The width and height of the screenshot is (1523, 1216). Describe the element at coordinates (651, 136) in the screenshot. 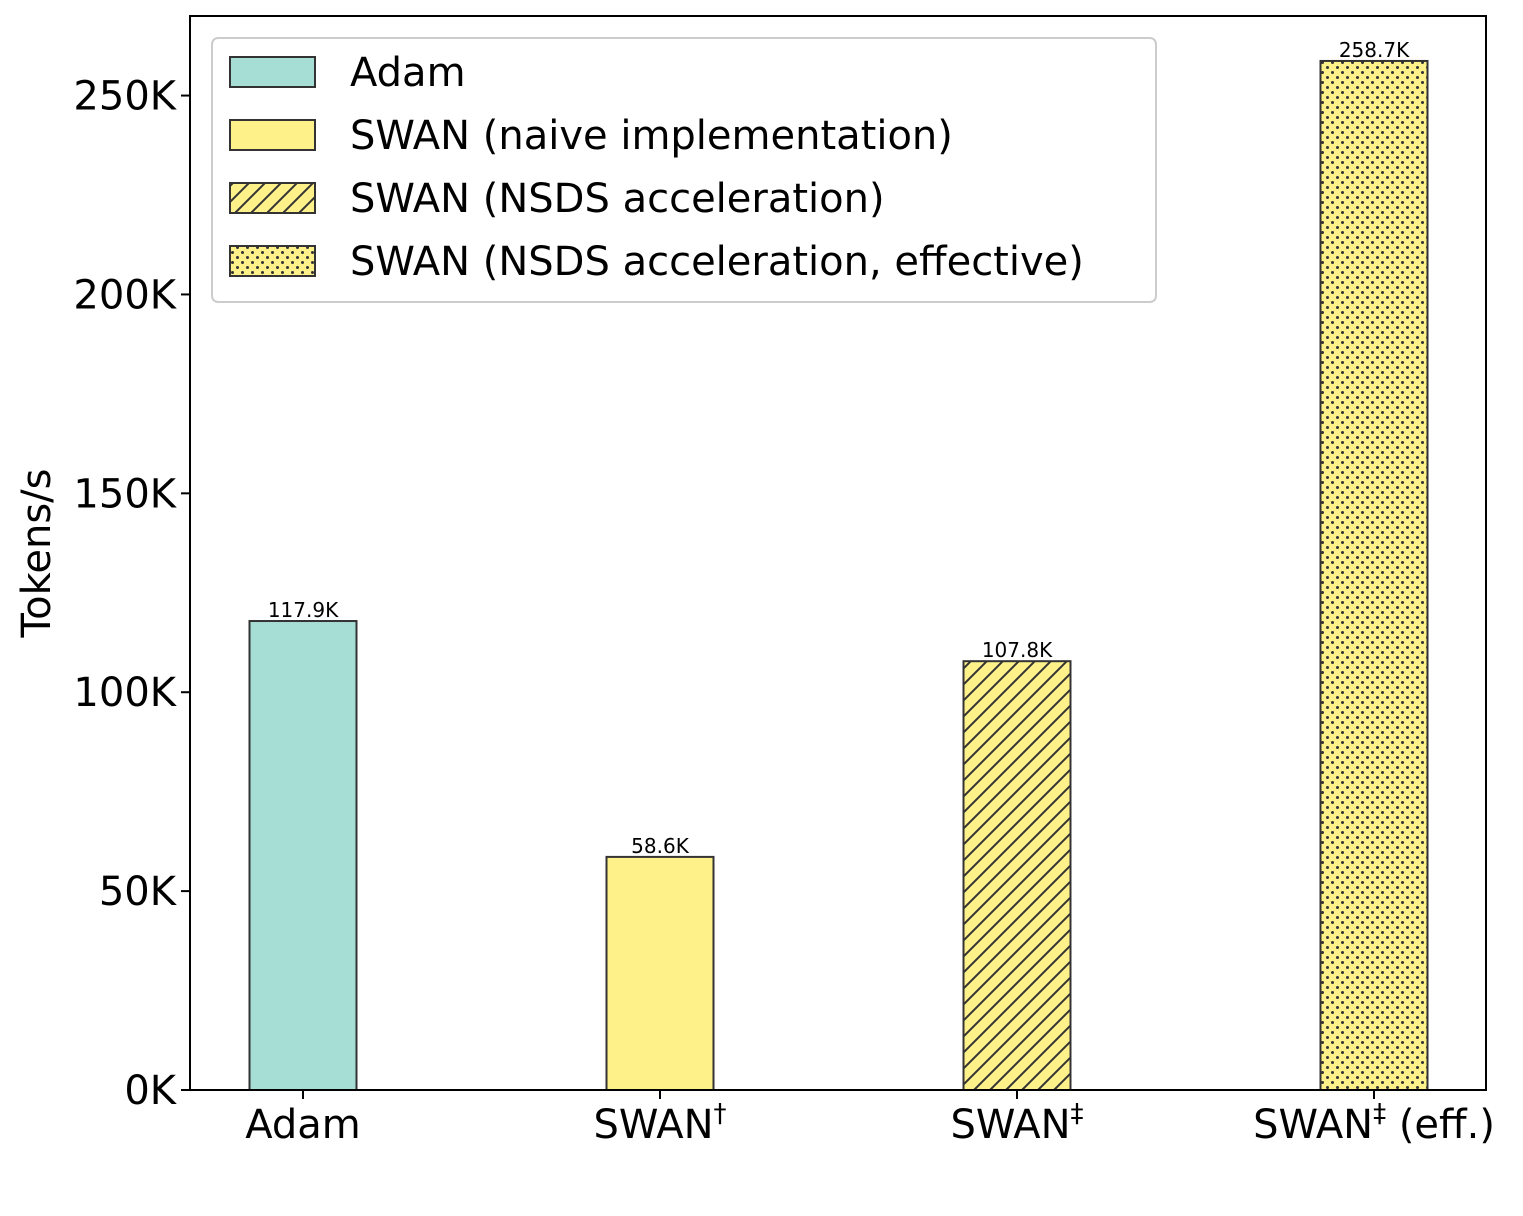

I see `legend-label-2: SWAN (naive implementation)` at that location.